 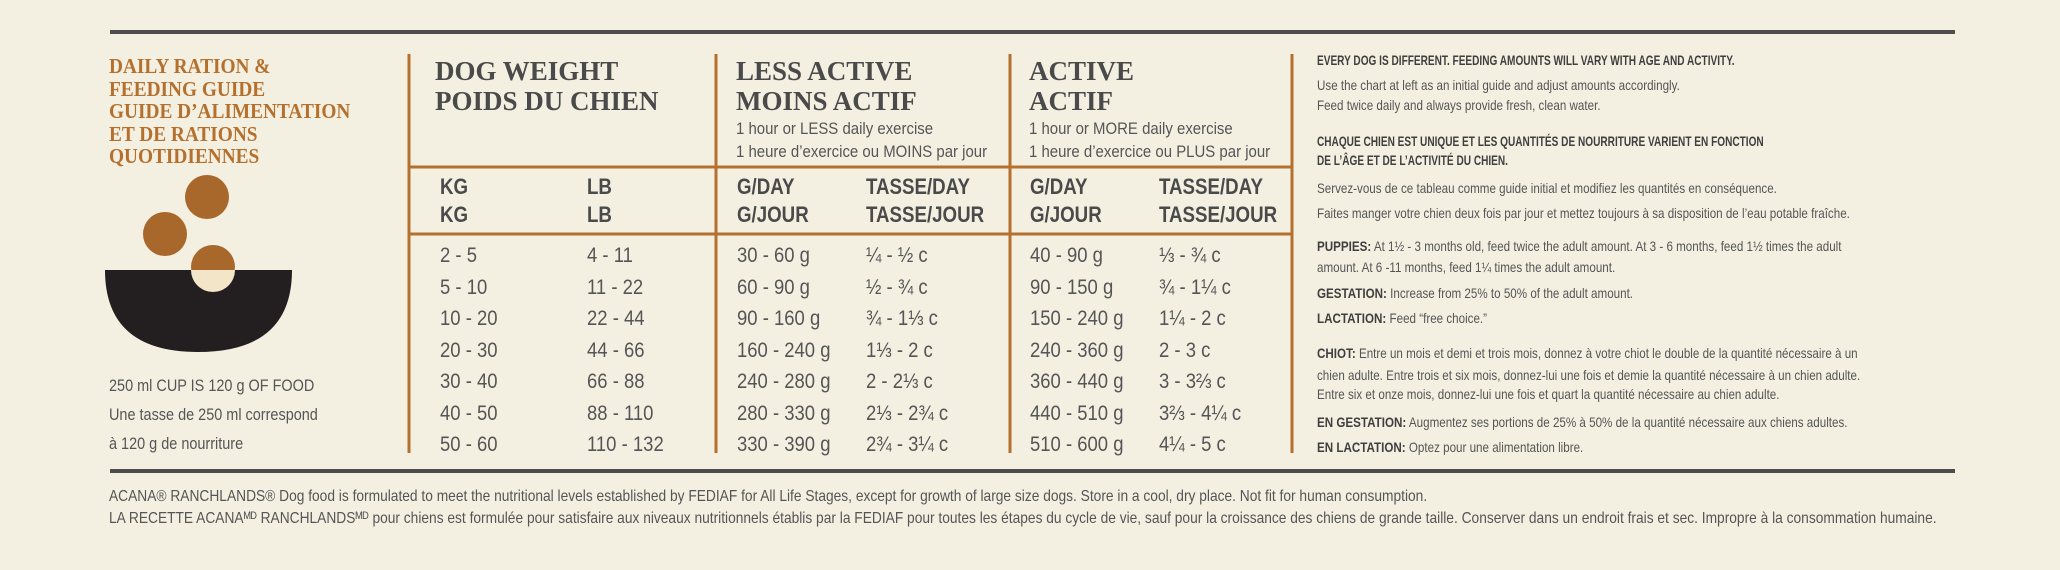 What do you see at coordinates (1077, 381) in the screenshot?
I see `table-cell: 360 - 440 g` at bounding box center [1077, 381].